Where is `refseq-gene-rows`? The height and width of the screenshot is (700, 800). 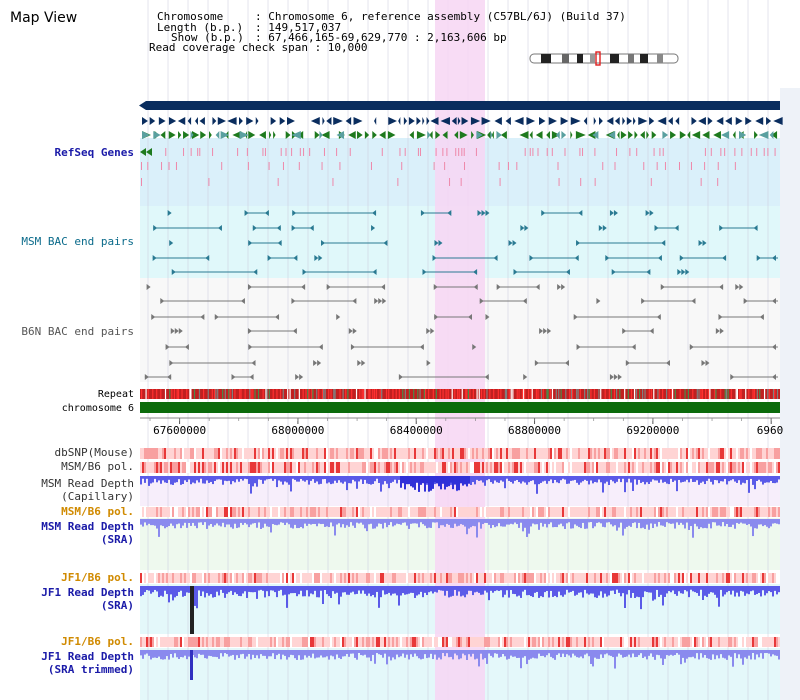
refseq-gene-rows is located at coordinates (461, 151).